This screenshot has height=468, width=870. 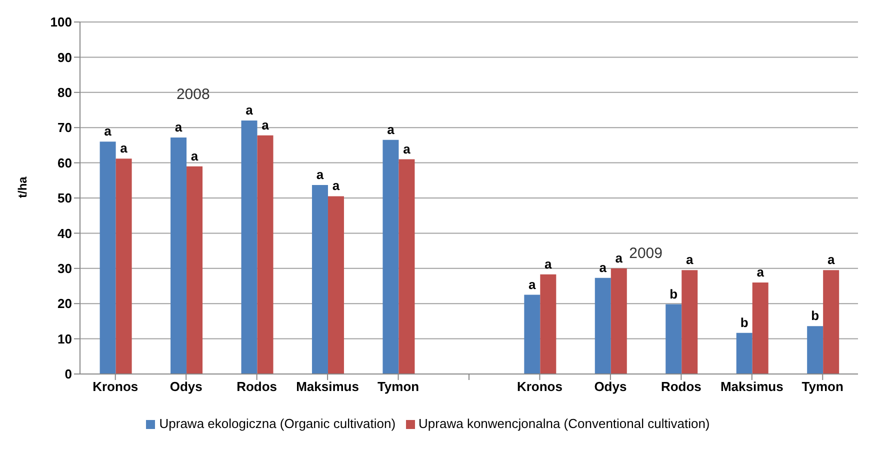 I want to click on y-tick-label: 10, so click(x=65, y=338).